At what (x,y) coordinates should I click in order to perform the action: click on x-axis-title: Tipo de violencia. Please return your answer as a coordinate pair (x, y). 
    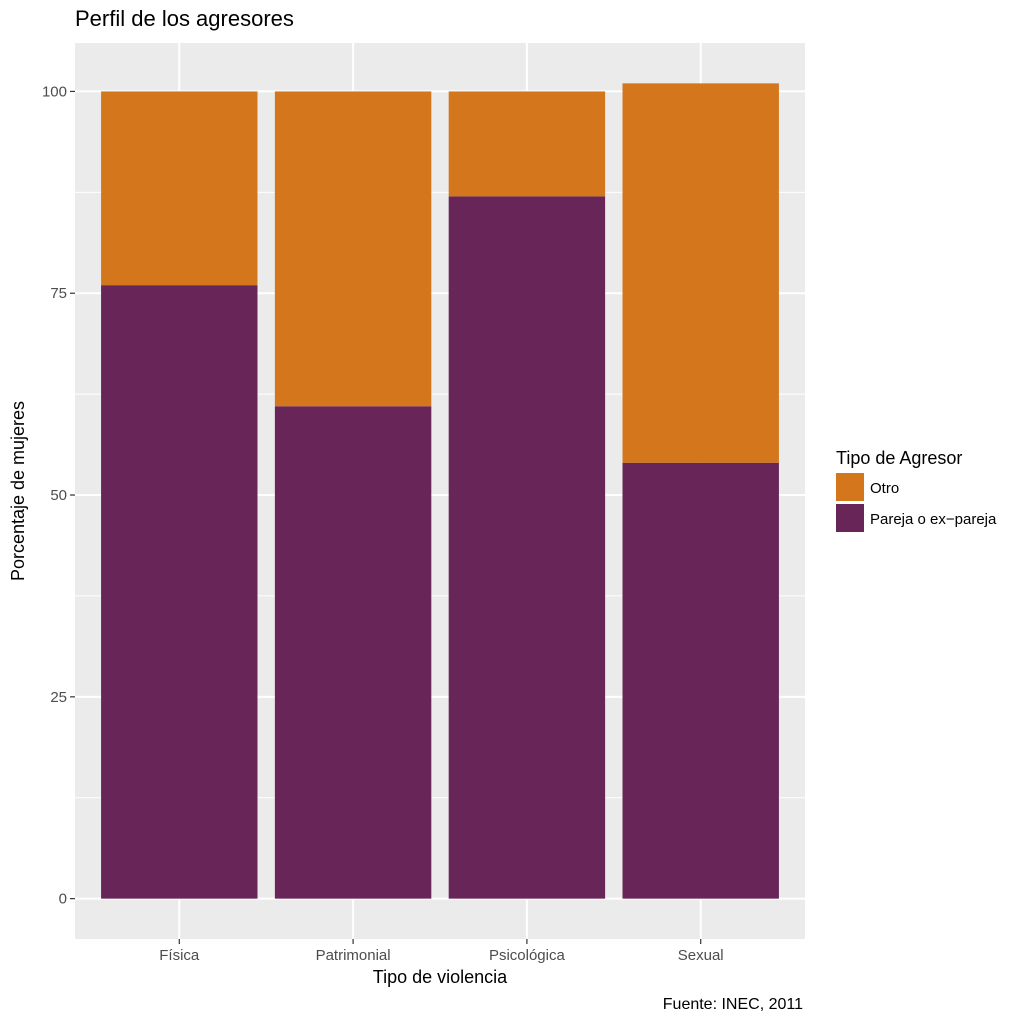
    Looking at the image, I should click on (440, 977).